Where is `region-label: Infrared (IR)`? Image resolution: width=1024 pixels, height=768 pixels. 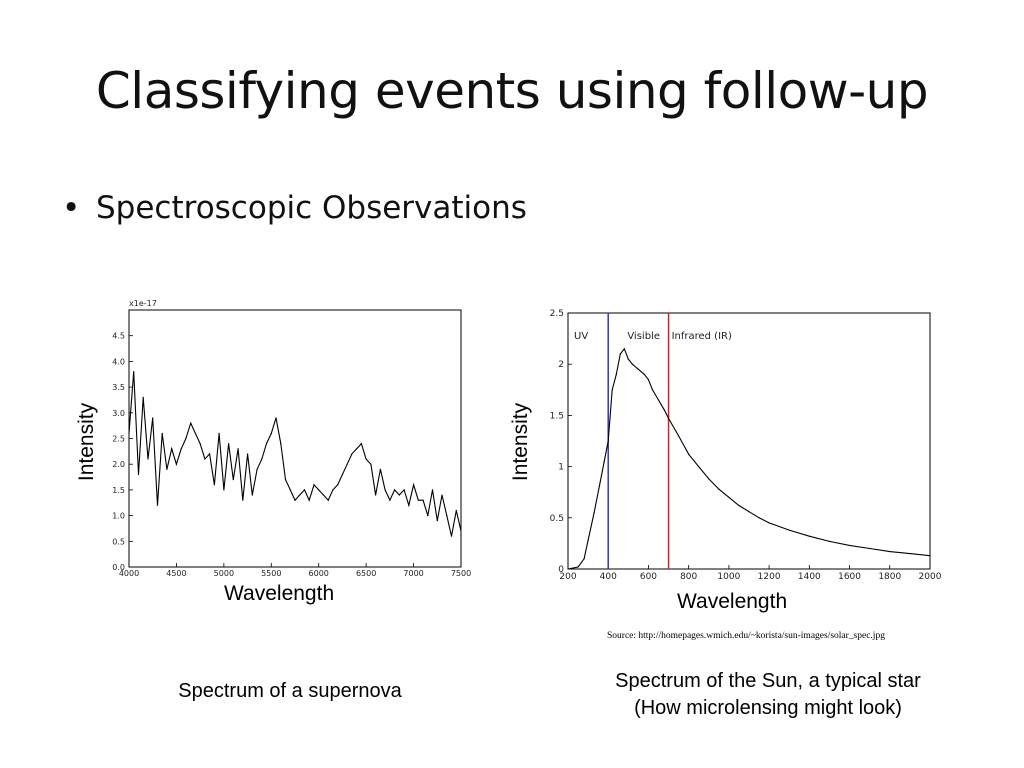 region-label: Infrared (IR) is located at coordinates (702, 336).